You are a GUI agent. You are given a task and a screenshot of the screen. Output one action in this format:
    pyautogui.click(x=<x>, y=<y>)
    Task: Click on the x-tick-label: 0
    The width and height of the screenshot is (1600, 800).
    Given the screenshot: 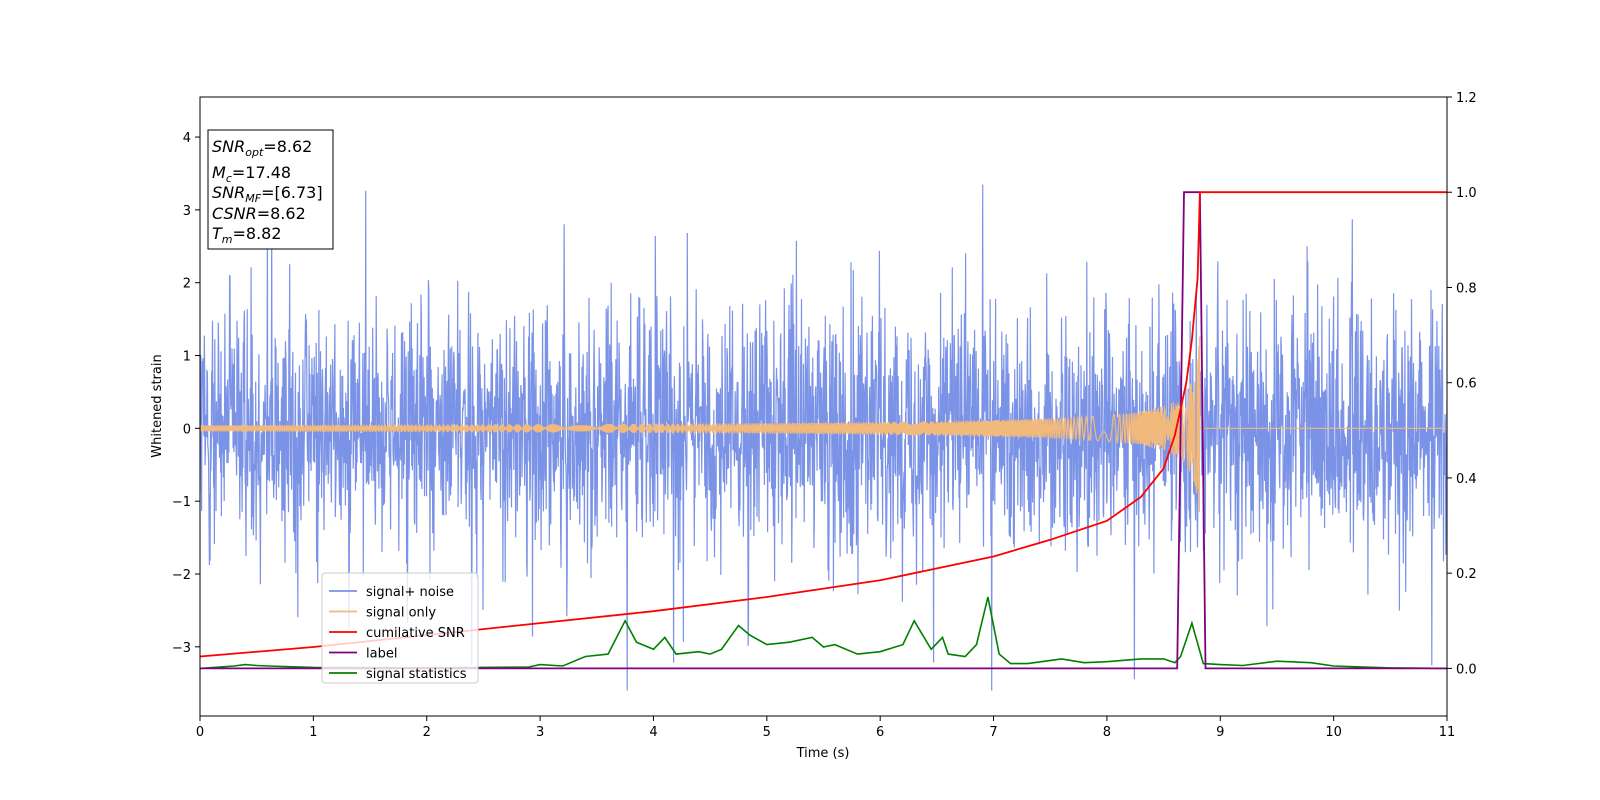 What is the action you would take?
    pyautogui.click(x=200, y=732)
    